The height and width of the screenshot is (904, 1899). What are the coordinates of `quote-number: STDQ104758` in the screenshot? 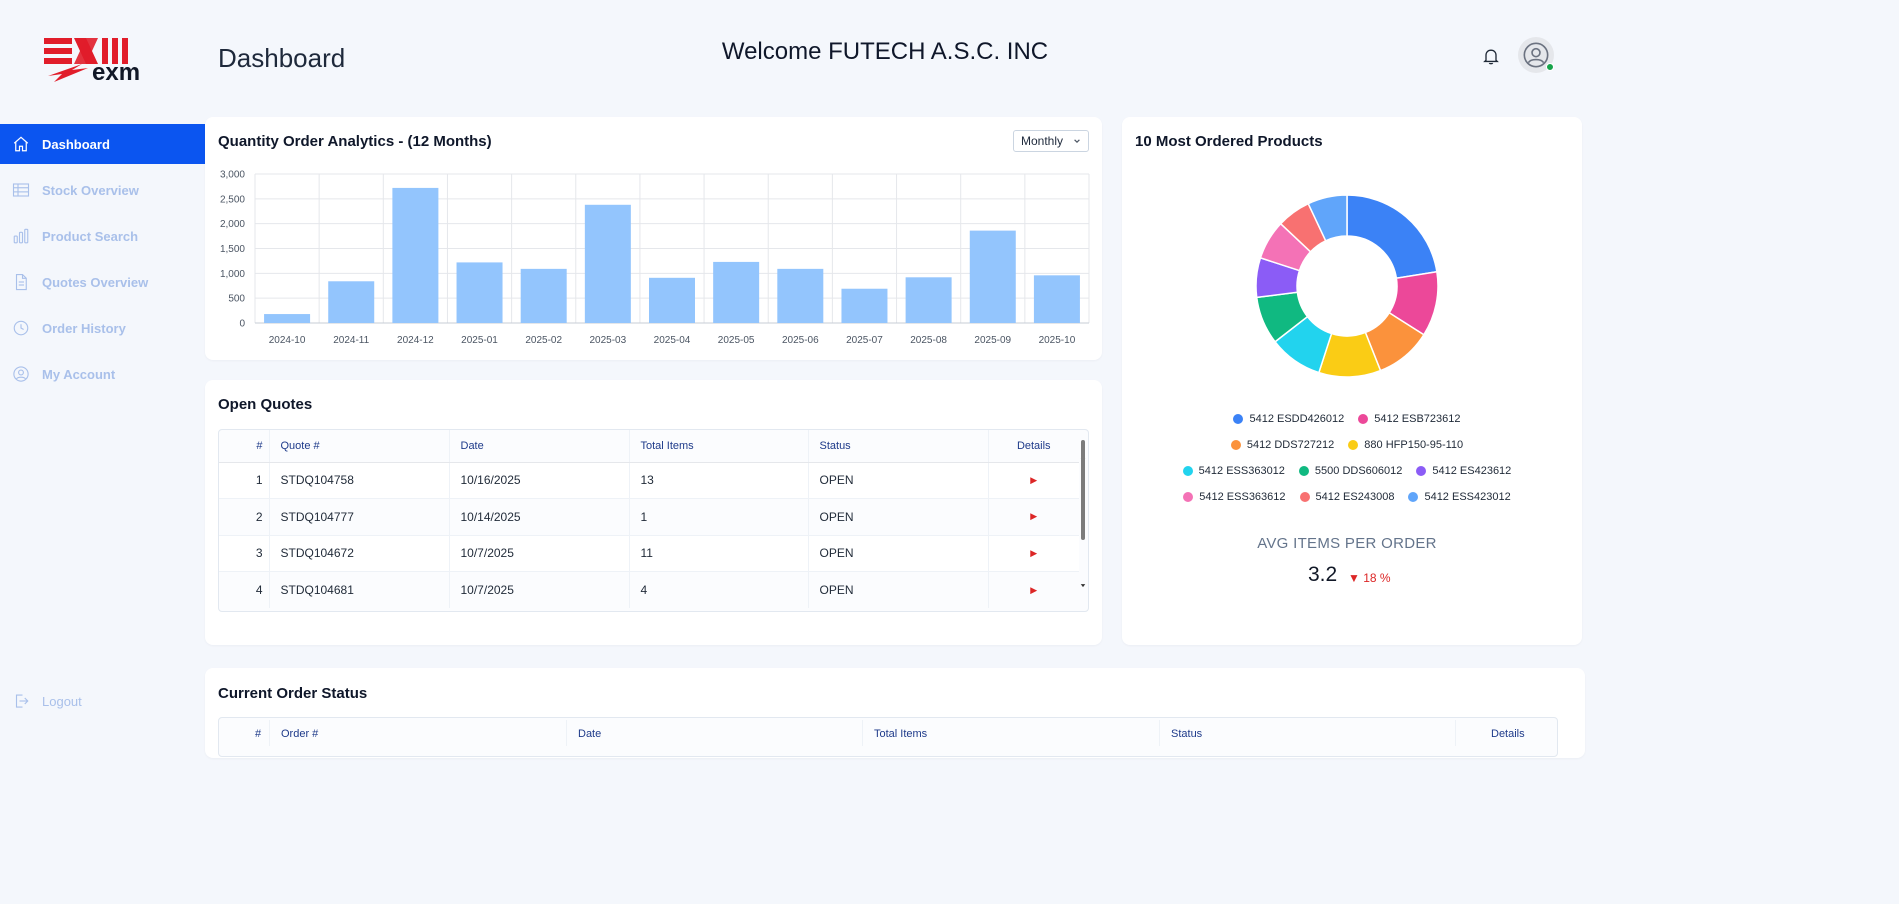 It's located at (358, 480).